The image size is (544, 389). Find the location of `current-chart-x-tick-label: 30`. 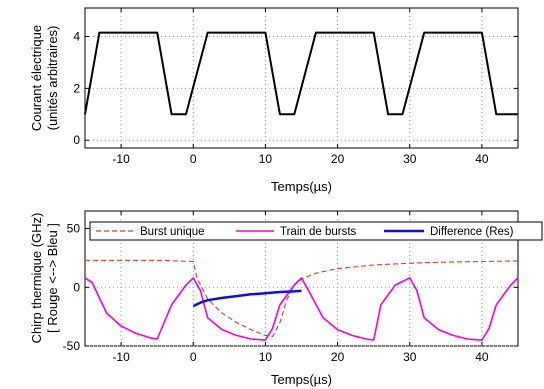

current-chart-x-tick-label: 30 is located at coordinates (410, 159).